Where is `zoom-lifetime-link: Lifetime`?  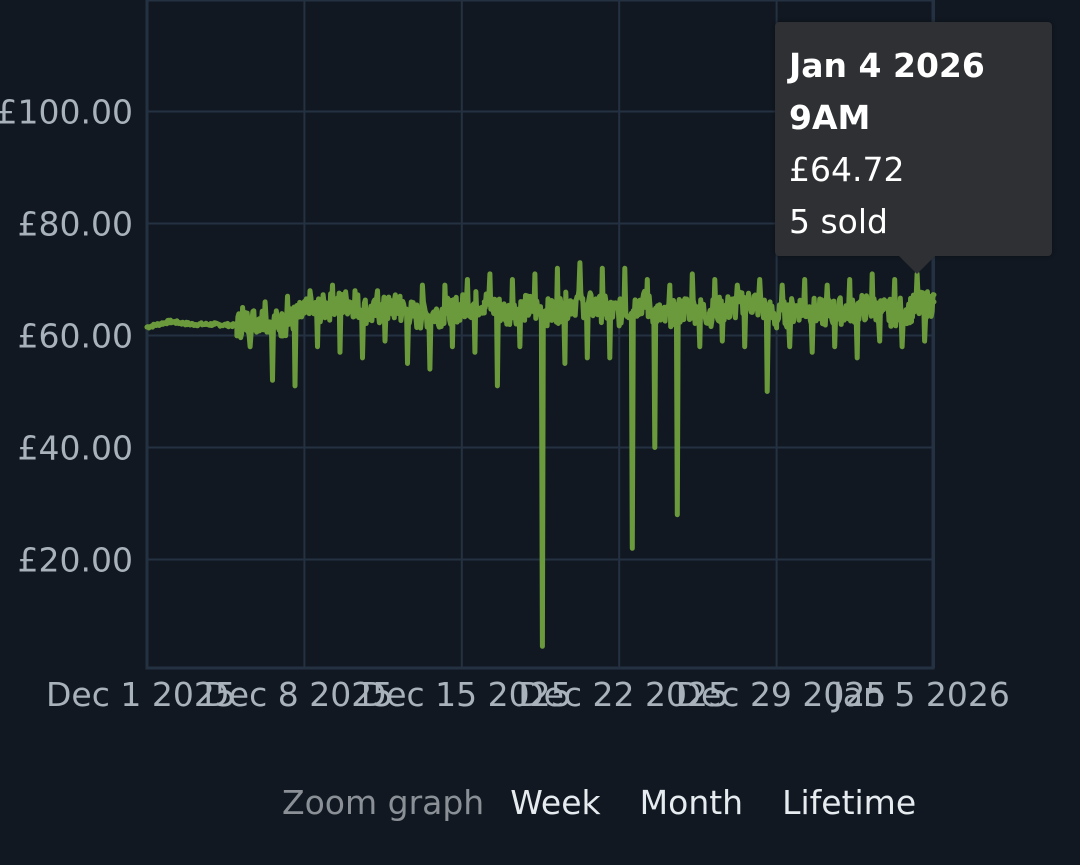
zoom-lifetime-link: Lifetime is located at coordinates (849, 802).